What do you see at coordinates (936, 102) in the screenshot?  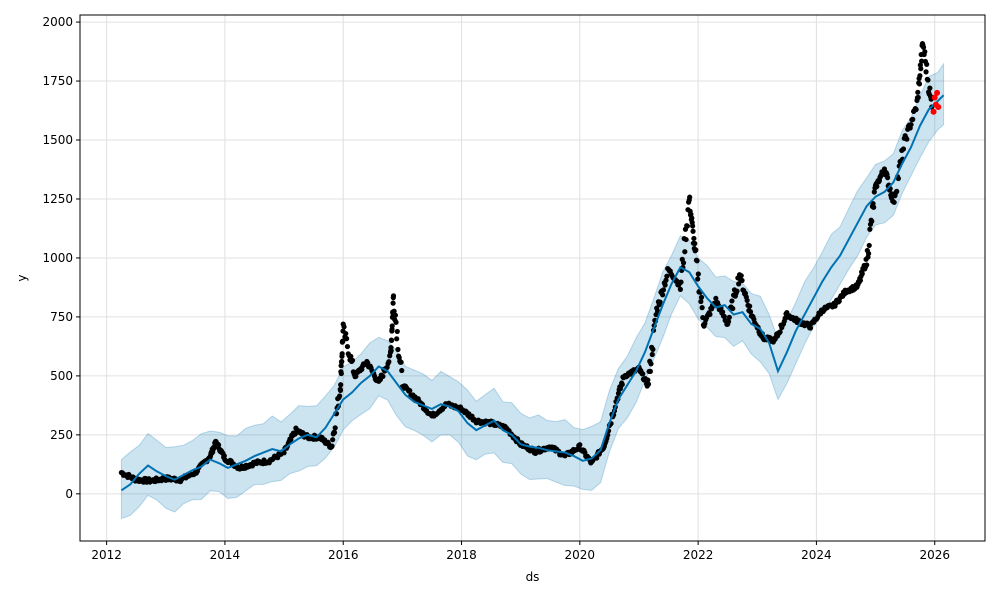 I see `future-points` at bounding box center [936, 102].